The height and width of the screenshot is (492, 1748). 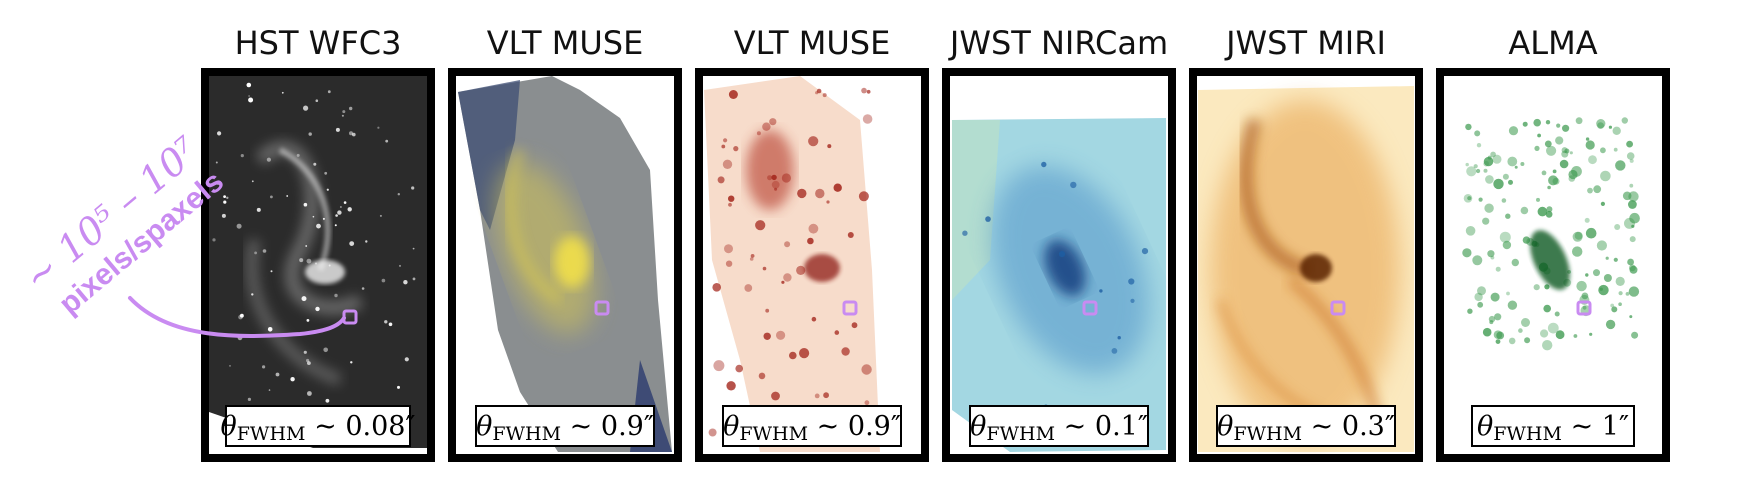 I want to click on miri-resolution-box, so click(x=1306, y=426).